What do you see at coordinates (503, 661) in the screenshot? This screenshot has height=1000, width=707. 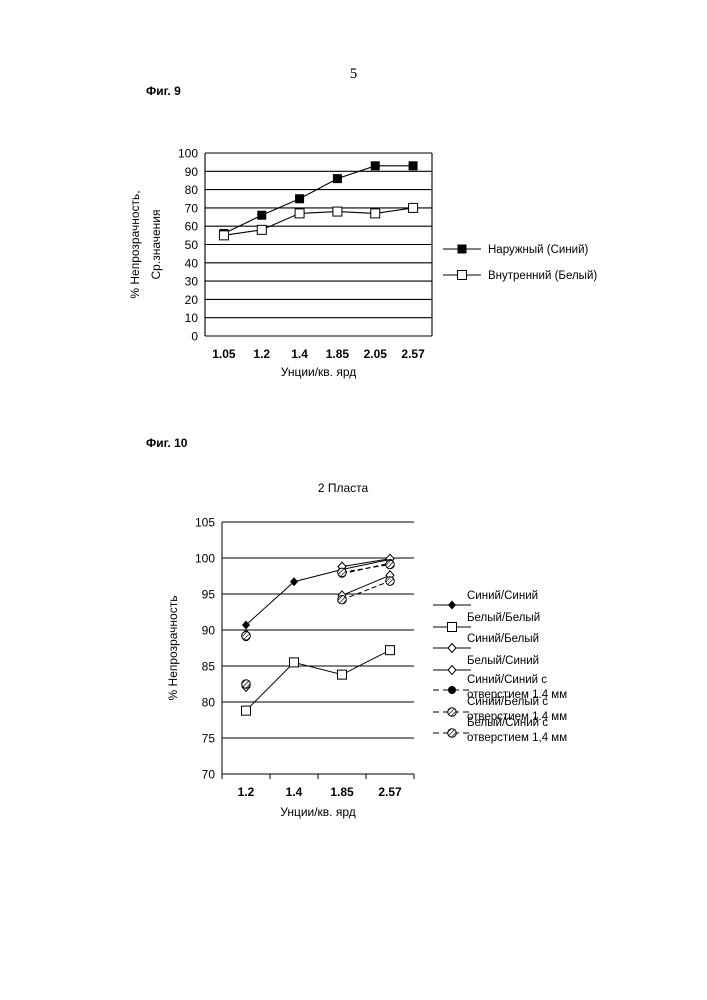 I see `legend-label: Белый/Синий` at bounding box center [503, 661].